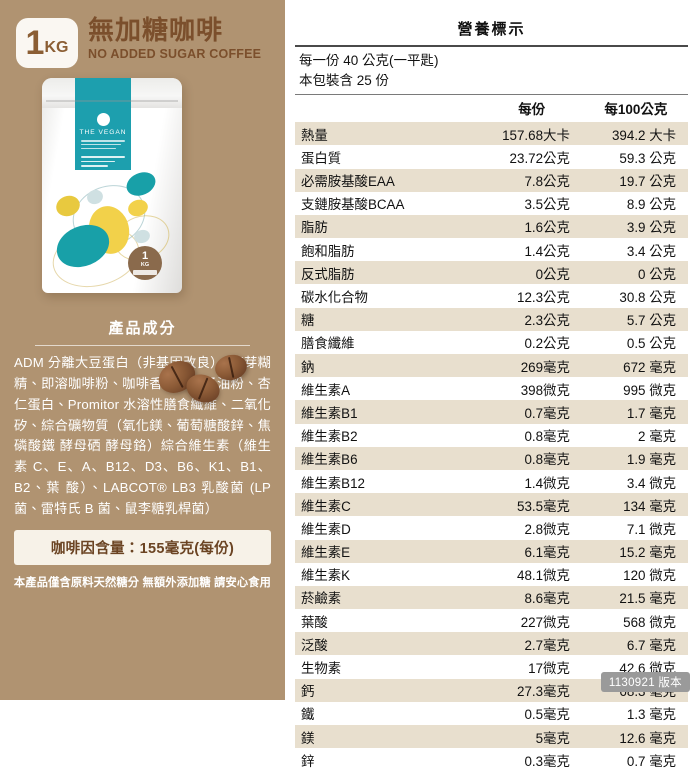  What do you see at coordinates (334, 298) in the screenshot?
I see `nutrient-name: 碳水化合物` at bounding box center [334, 298].